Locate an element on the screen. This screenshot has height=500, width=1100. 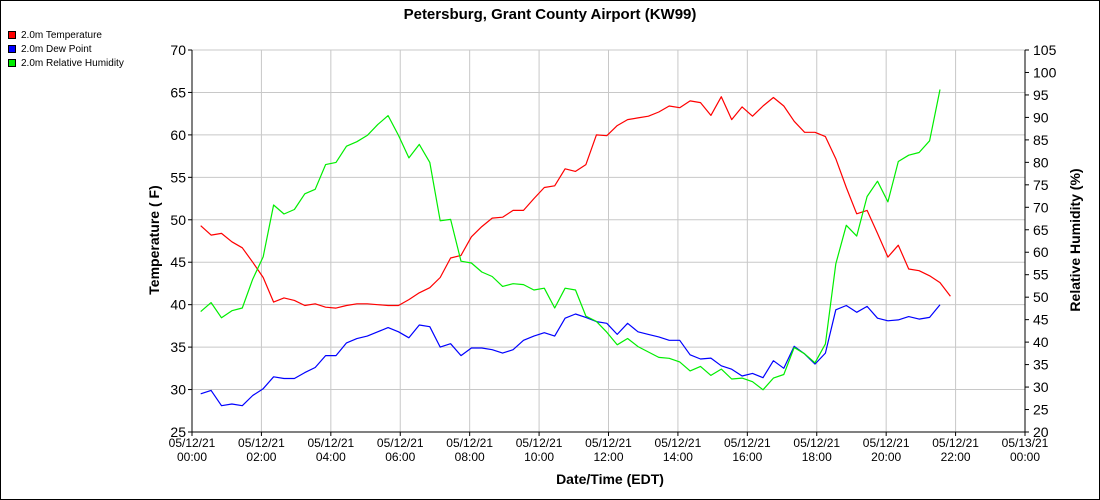
legend-label-dew-point: 2.0m Dew Point is located at coordinates (56, 49).